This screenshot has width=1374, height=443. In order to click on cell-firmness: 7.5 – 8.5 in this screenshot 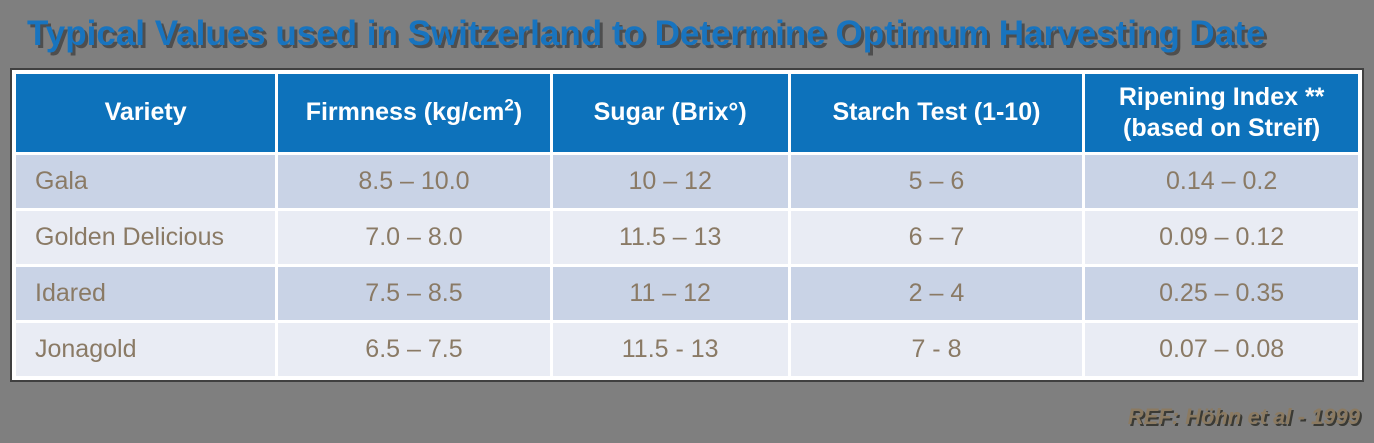, I will do `click(414, 293)`.